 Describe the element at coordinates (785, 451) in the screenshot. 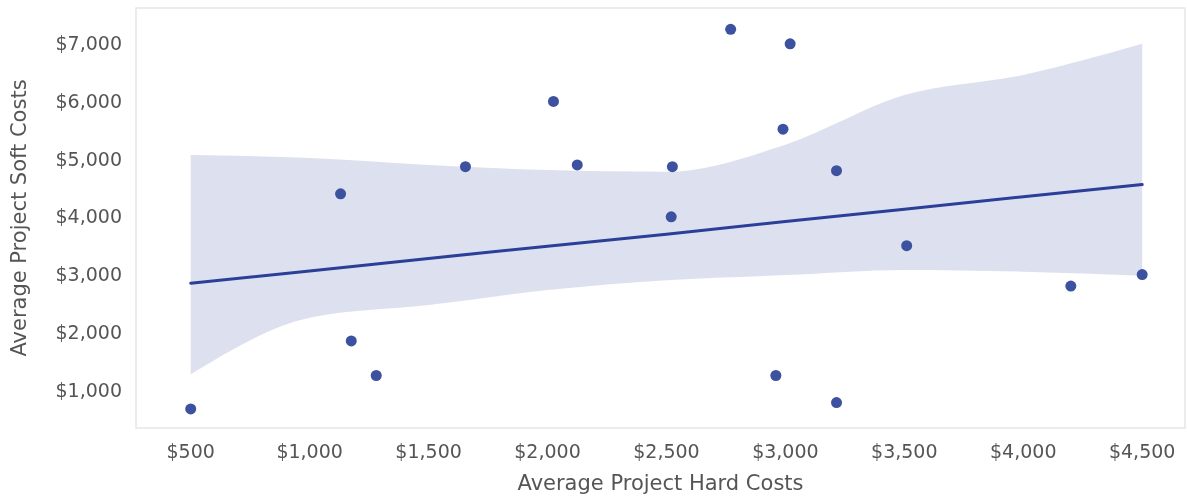

I see `x-tick-label: $3,000` at that location.